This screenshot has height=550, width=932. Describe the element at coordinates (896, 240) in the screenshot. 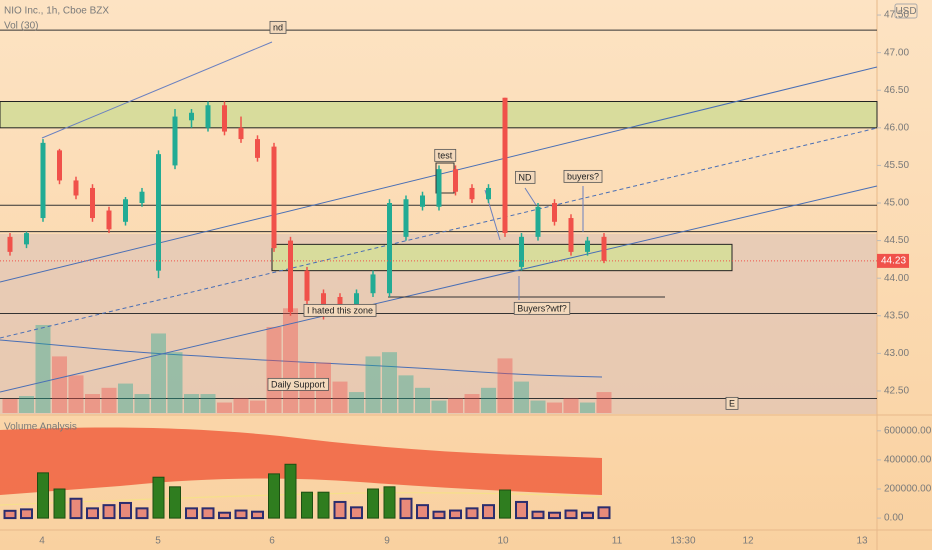

I see `y-tick-label: 44.50` at that location.